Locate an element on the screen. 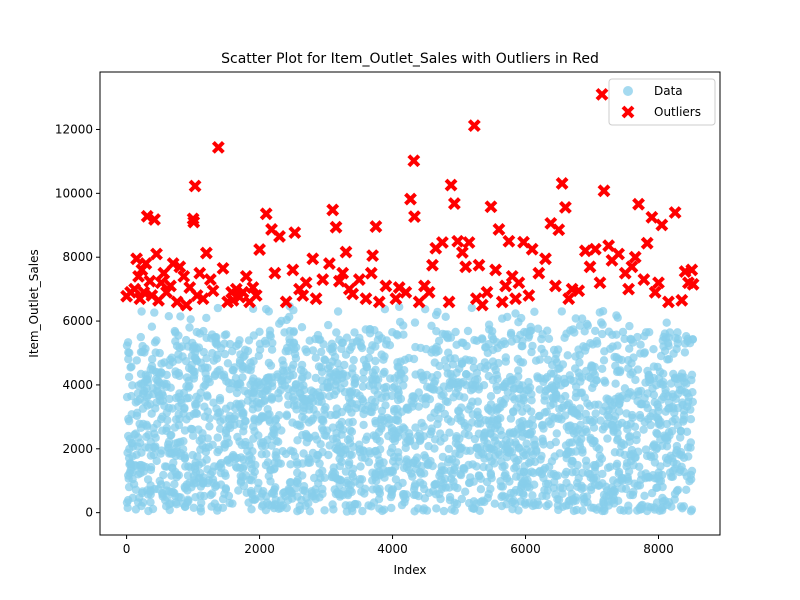 This screenshot has width=800, height=600. y-tick-label: 0 is located at coordinates (89, 513).